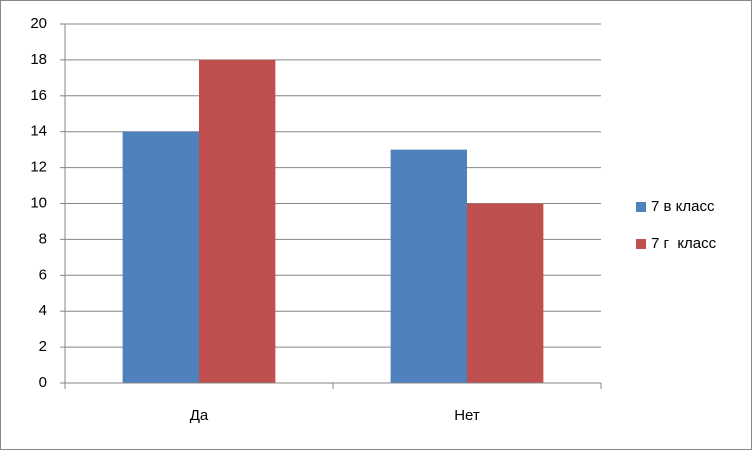 This screenshot has height=456, width=753. What do you see at coordinates (684, 243) in the screenshot?
I see `legend-label: 7 г класс` at bounding box center [684, 243].